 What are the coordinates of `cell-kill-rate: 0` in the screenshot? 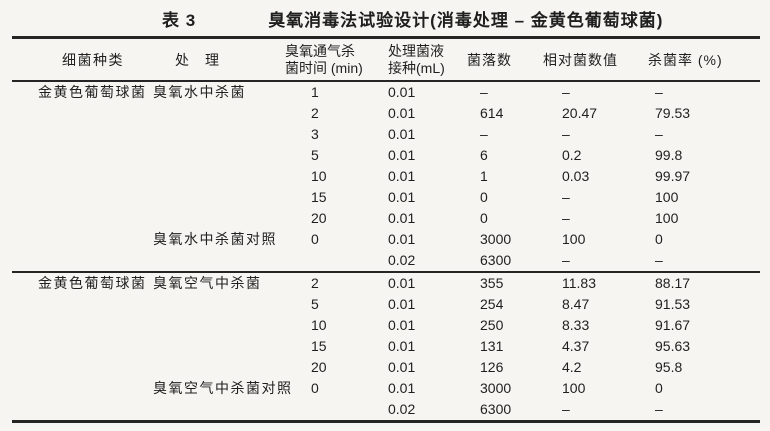 It's located at (659, 388).